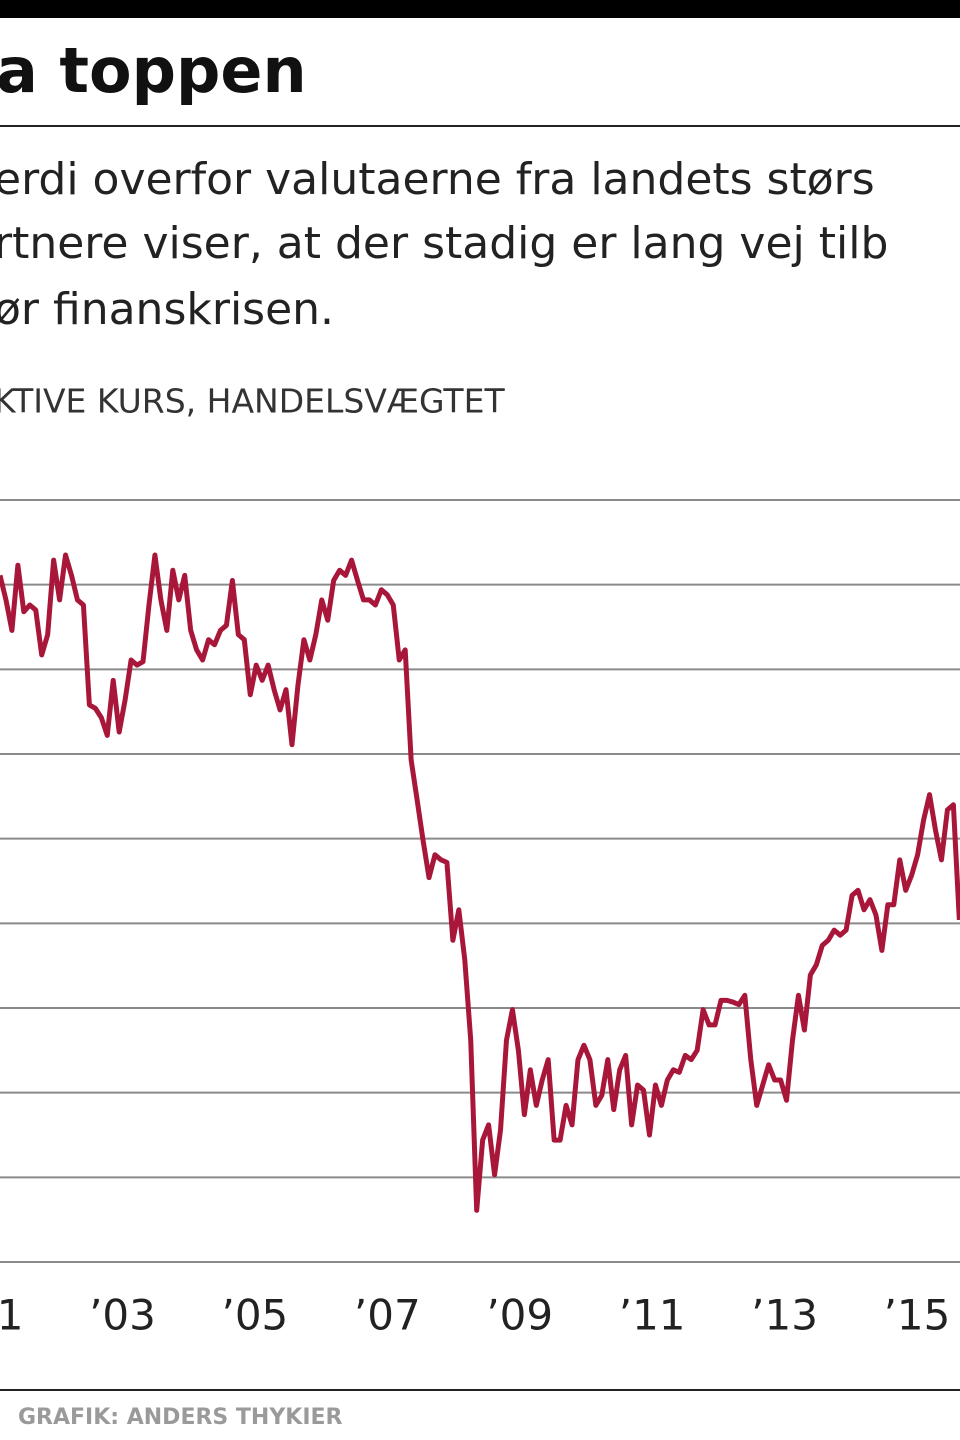 The height and width of the screenshot is (1440, 960). I want to click on axis-label: KTIVE KURS, HANDELSVÆGTET, so click(252, 401).